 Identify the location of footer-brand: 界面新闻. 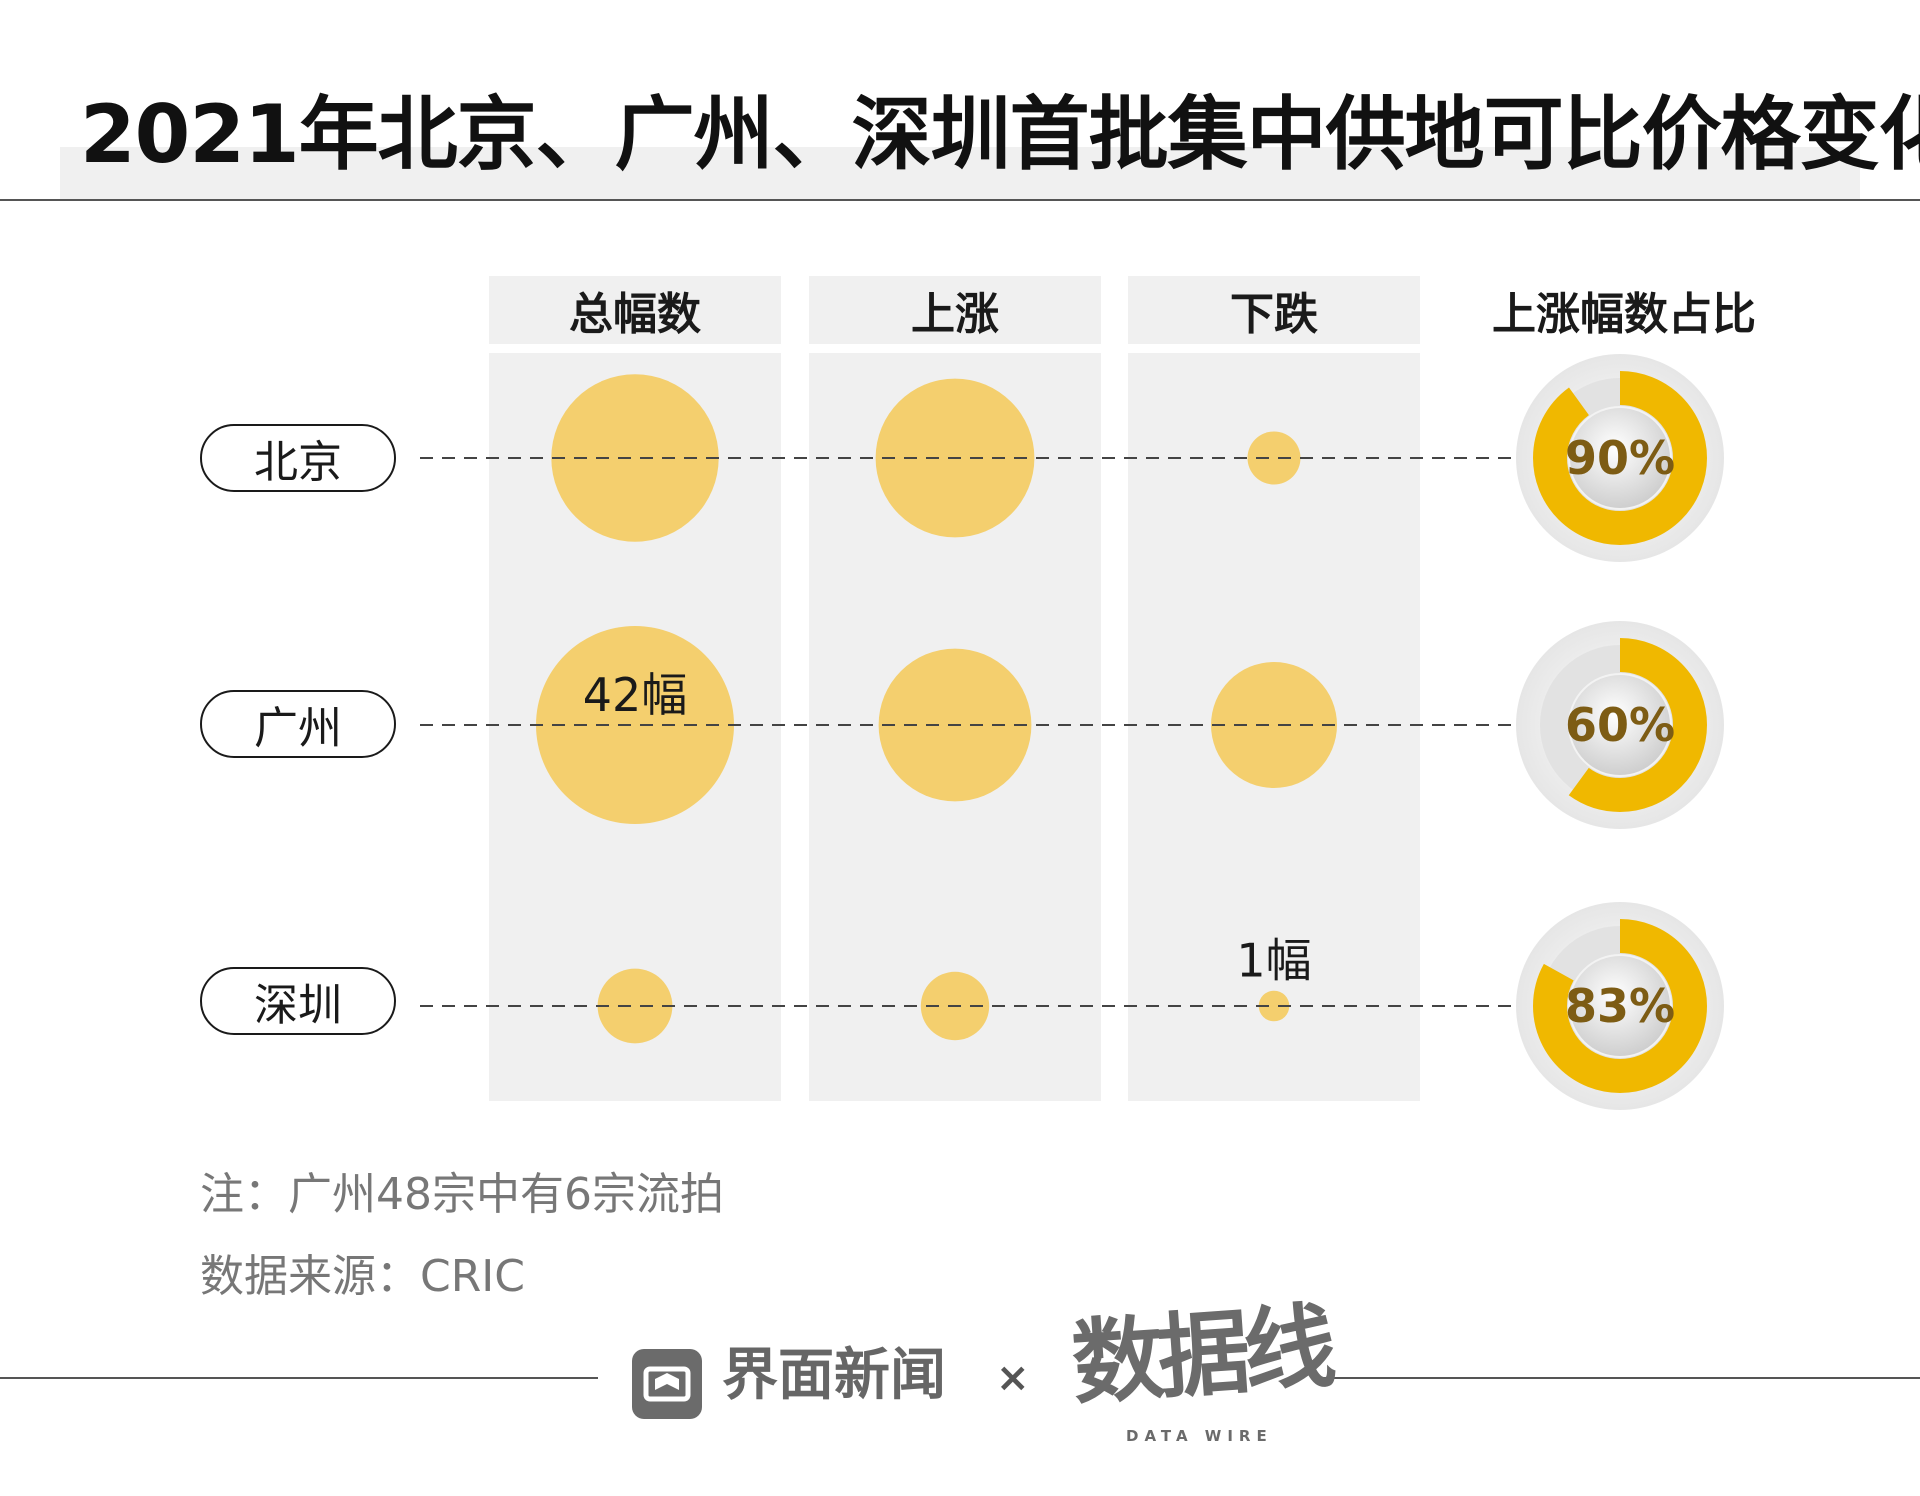
(834, 1375).